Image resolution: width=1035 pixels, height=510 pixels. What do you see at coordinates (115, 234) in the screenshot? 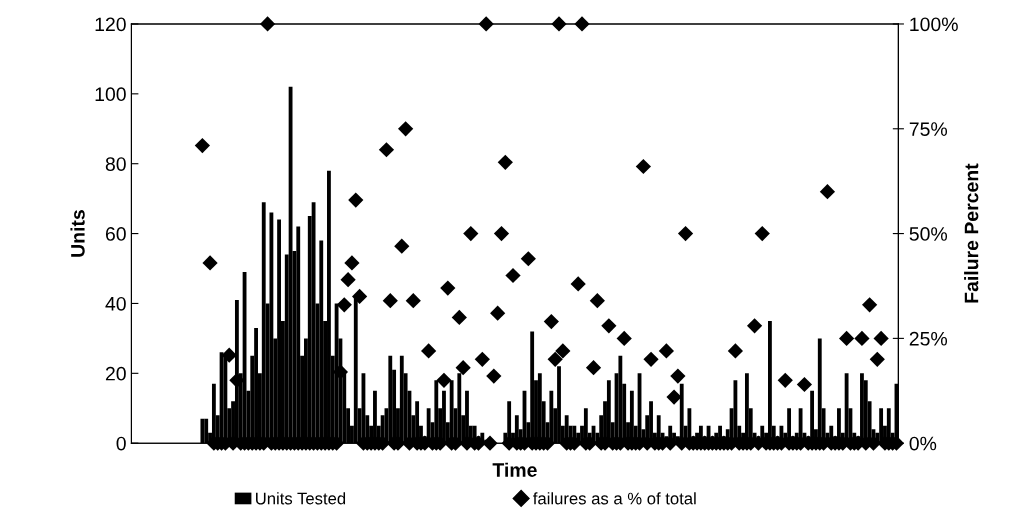
I see `y-tick-label: 60` at bounding box center [115, 234].